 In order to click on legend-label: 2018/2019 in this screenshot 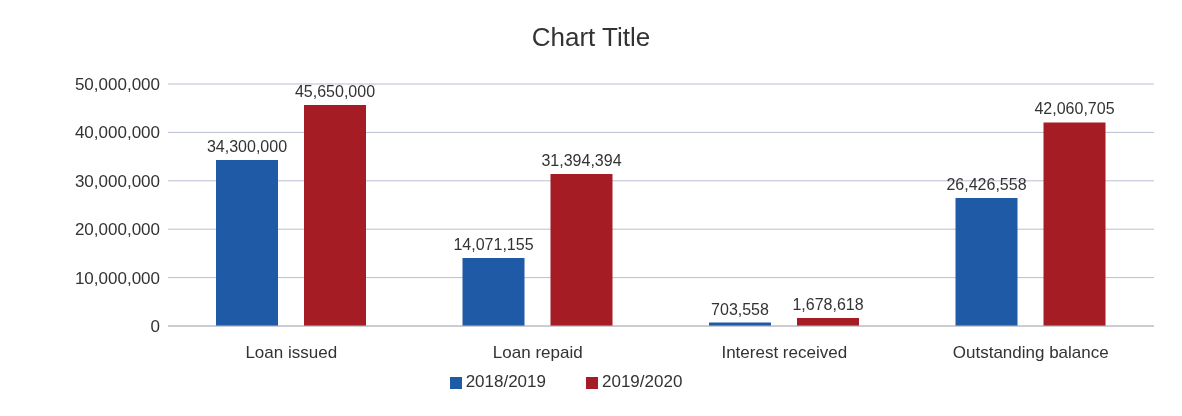, I will do `click(505, 381)`.